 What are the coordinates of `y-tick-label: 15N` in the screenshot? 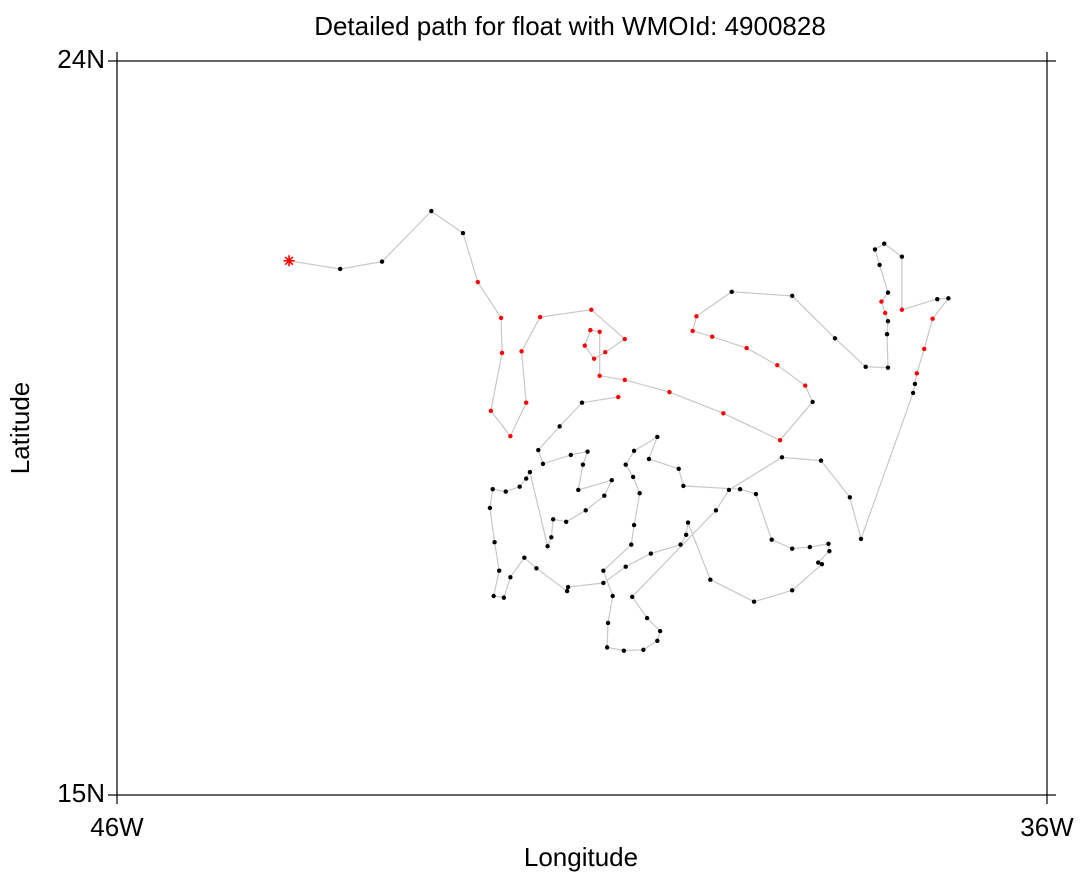 It's located at (81, 793).